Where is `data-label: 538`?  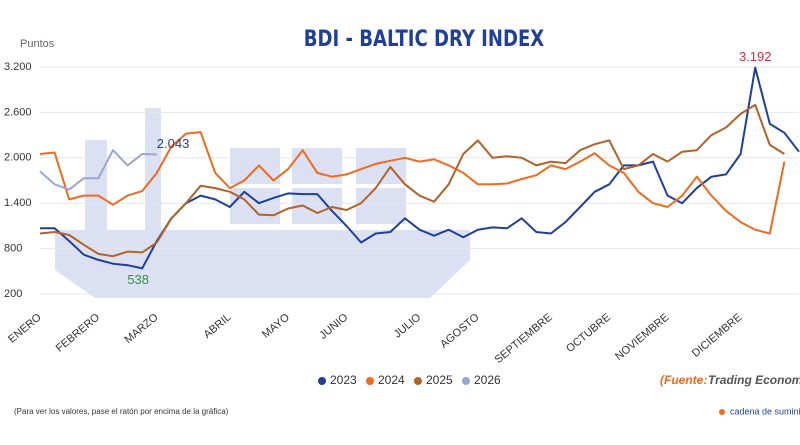
data-label: 538 is located at coordinates (138, 279).